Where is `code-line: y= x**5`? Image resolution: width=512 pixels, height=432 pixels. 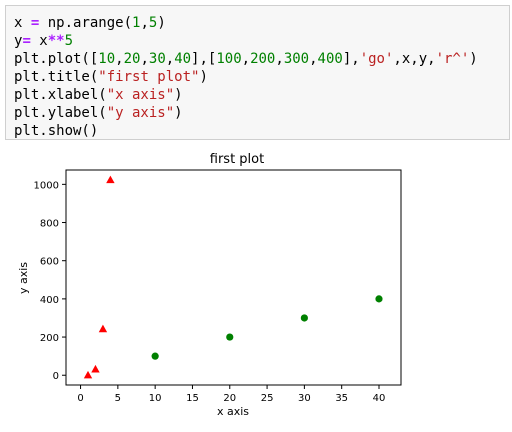 code-line: y= x**5 is located at coordinates (261, 41).